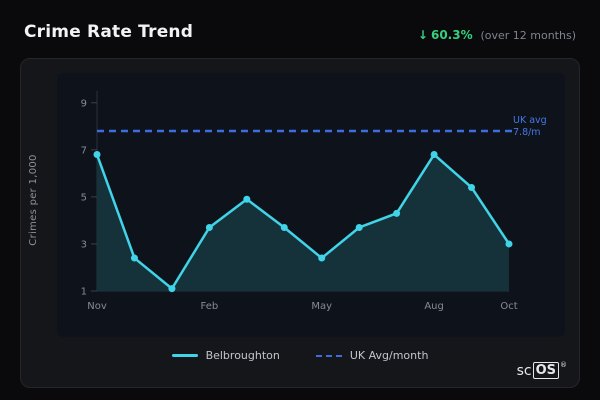 This screenshot has width=600, height=400. I want to click on trend-stat-badge: ↓ 60.3% (over 12 months), so click(497, 35).